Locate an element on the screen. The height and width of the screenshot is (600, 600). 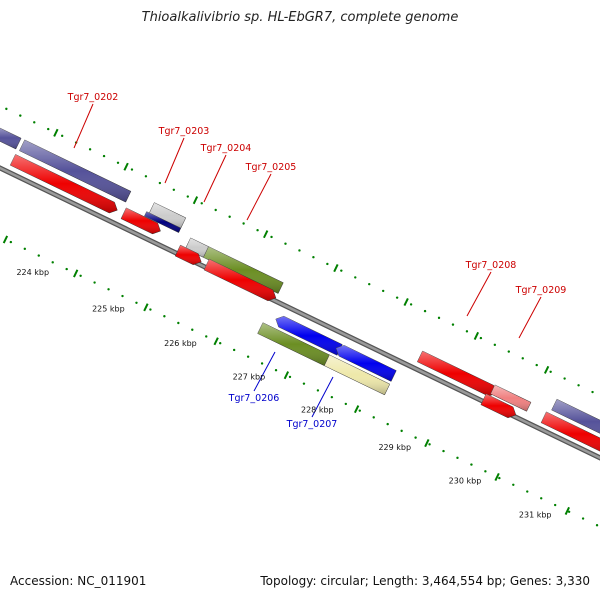
gene-0202-cds-shade is located at coordinates (64, 183).